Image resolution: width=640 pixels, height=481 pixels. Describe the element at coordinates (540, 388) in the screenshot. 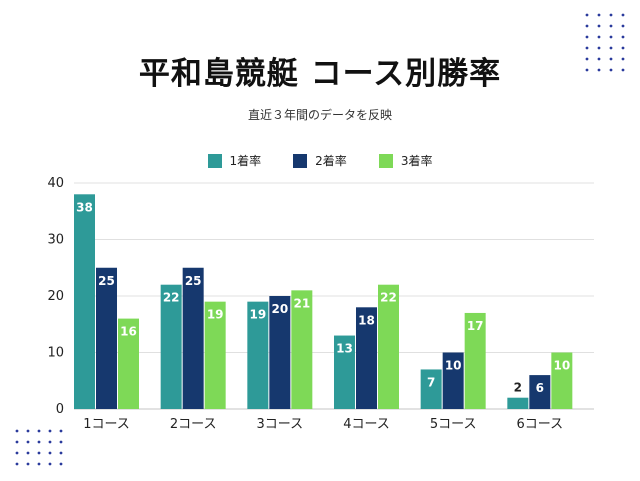

I see `data-label: 6` at that location.